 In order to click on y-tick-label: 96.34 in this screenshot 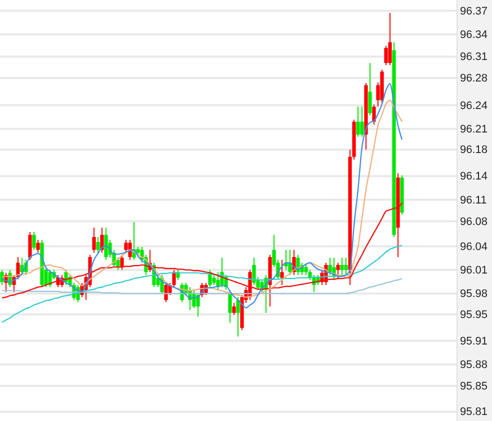, I will do `click(474, 34)`.